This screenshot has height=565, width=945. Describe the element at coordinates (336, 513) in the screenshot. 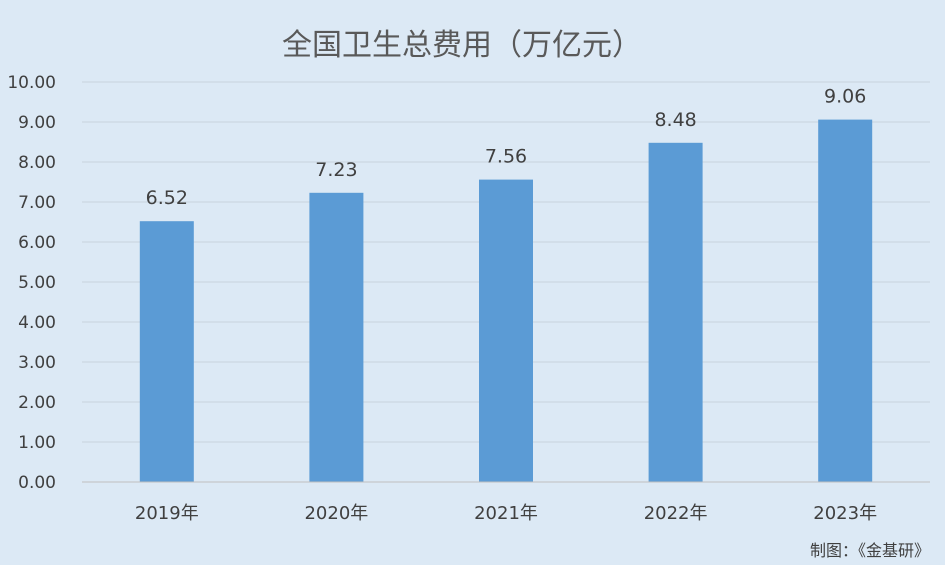

I see `x-category-label: 2020年` at that location.